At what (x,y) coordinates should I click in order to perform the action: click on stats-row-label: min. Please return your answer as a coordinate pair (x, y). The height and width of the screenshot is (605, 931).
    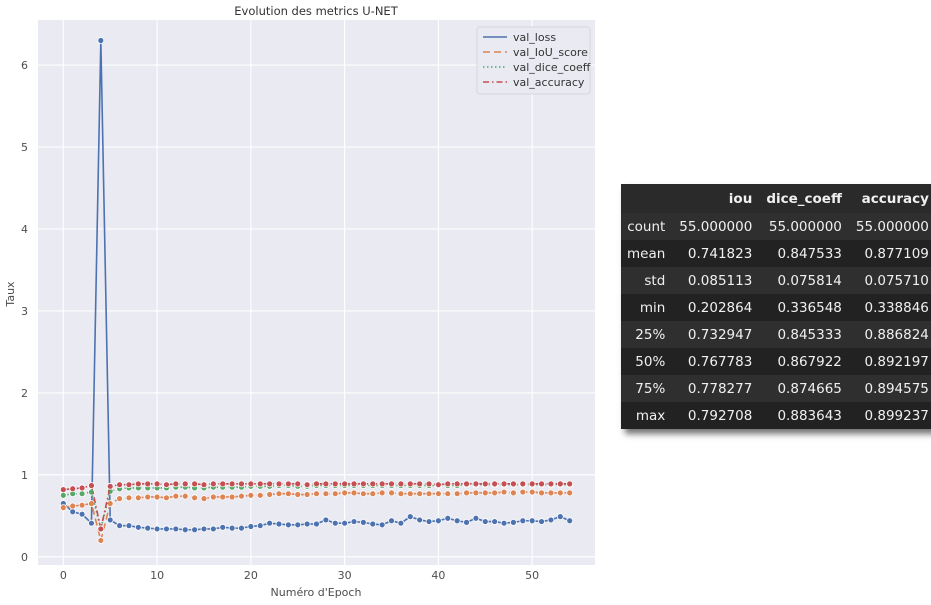
    Looking at the image, I should click on (652, 307).